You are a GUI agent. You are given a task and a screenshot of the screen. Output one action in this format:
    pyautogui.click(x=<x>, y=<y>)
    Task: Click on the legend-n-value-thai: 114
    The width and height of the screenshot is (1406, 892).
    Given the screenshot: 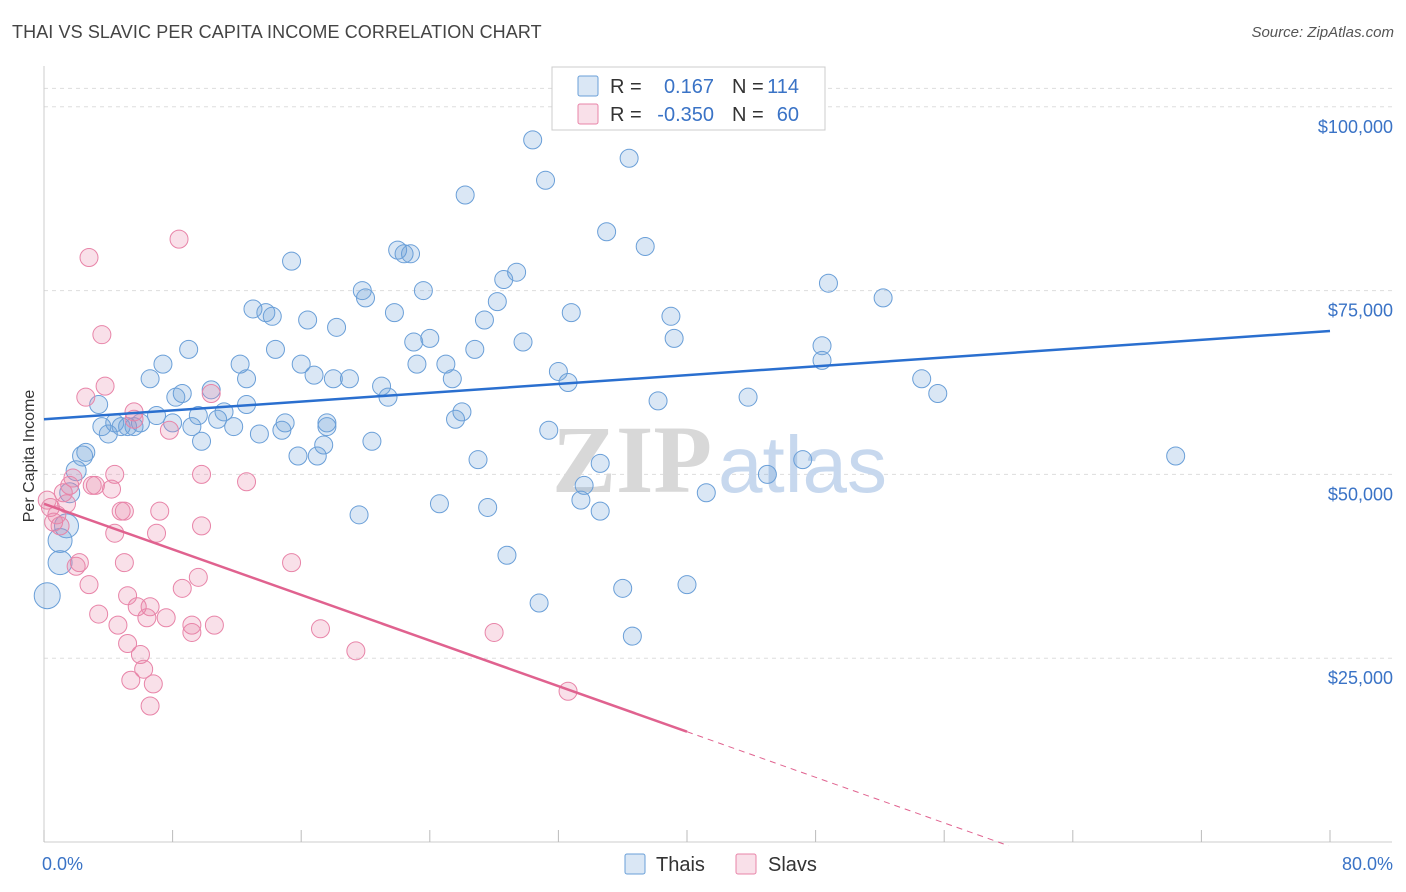 What is the action you would take?
    pyautogui.click(x=783, y=87)
    